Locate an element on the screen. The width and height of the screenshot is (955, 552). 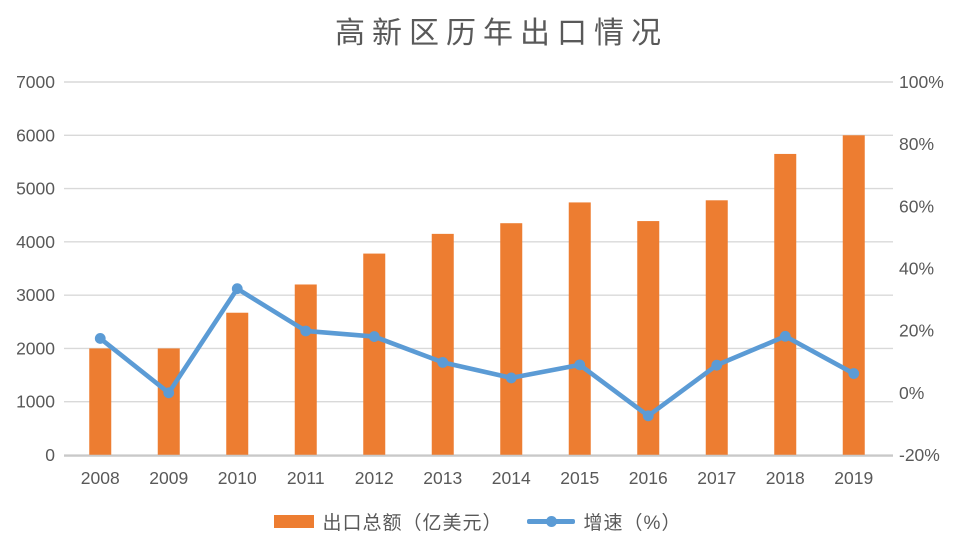
x-axis-label: 2019 is located at coordinates (853, 478).